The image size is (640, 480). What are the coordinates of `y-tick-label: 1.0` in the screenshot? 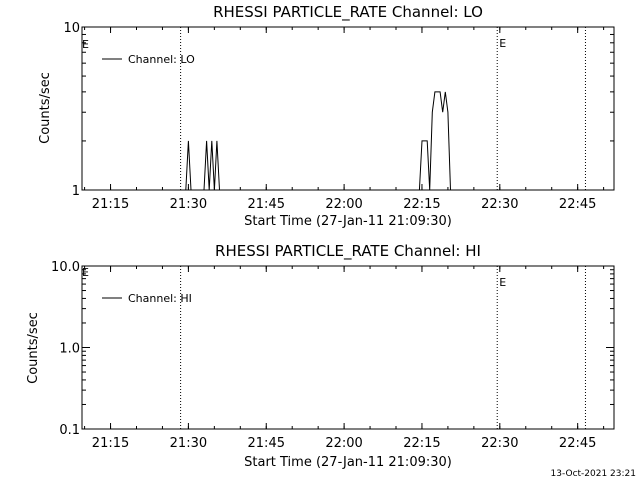 It's located at (69, 349).